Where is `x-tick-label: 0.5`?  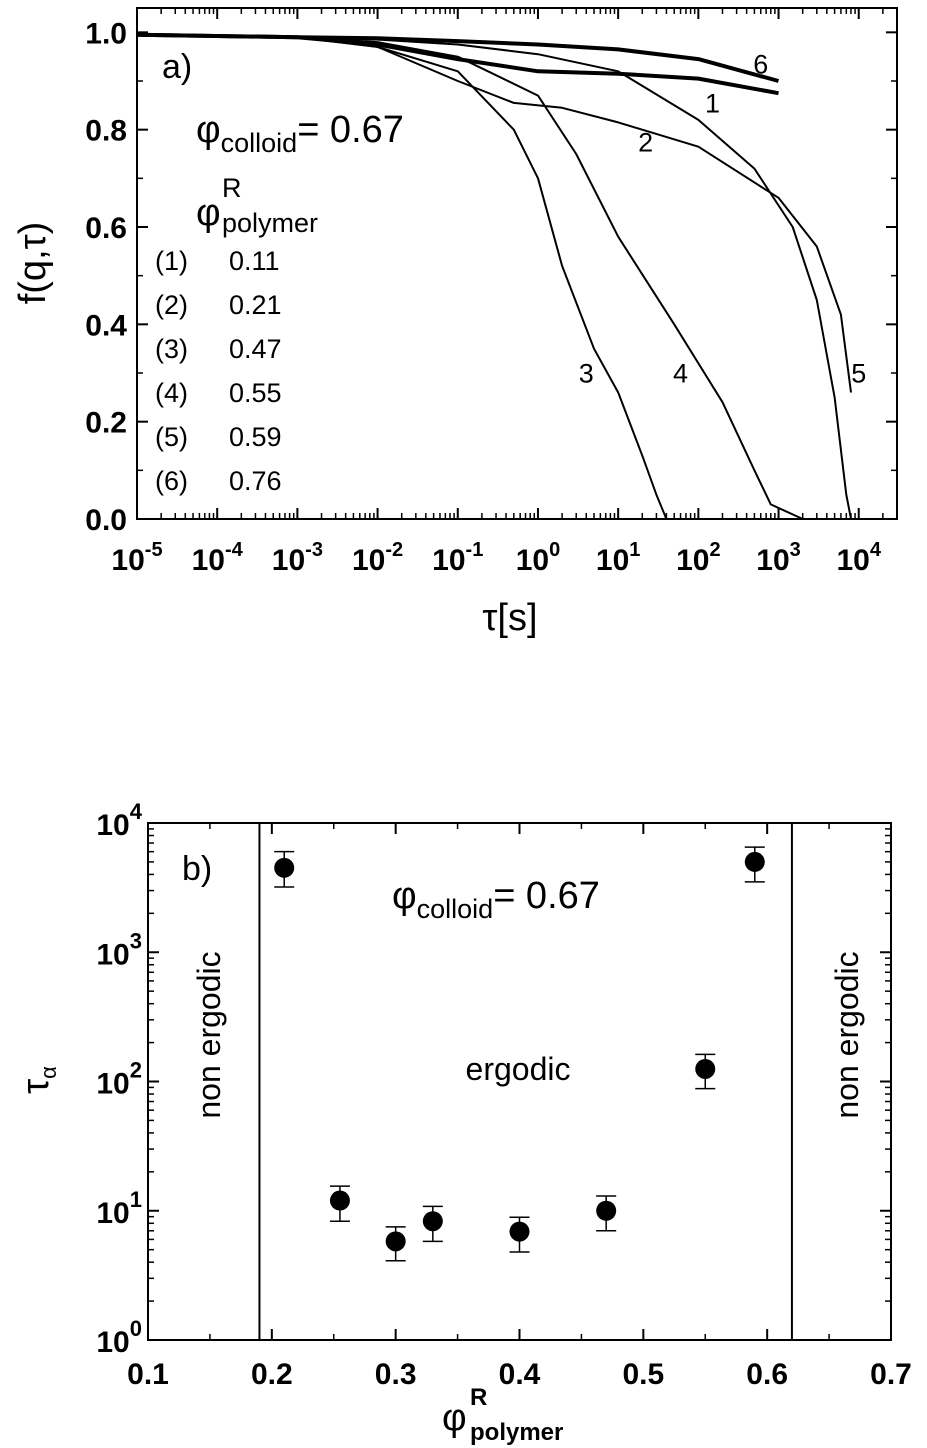 x-tick-label: 0.5 is located at coordinates (643, 1374).